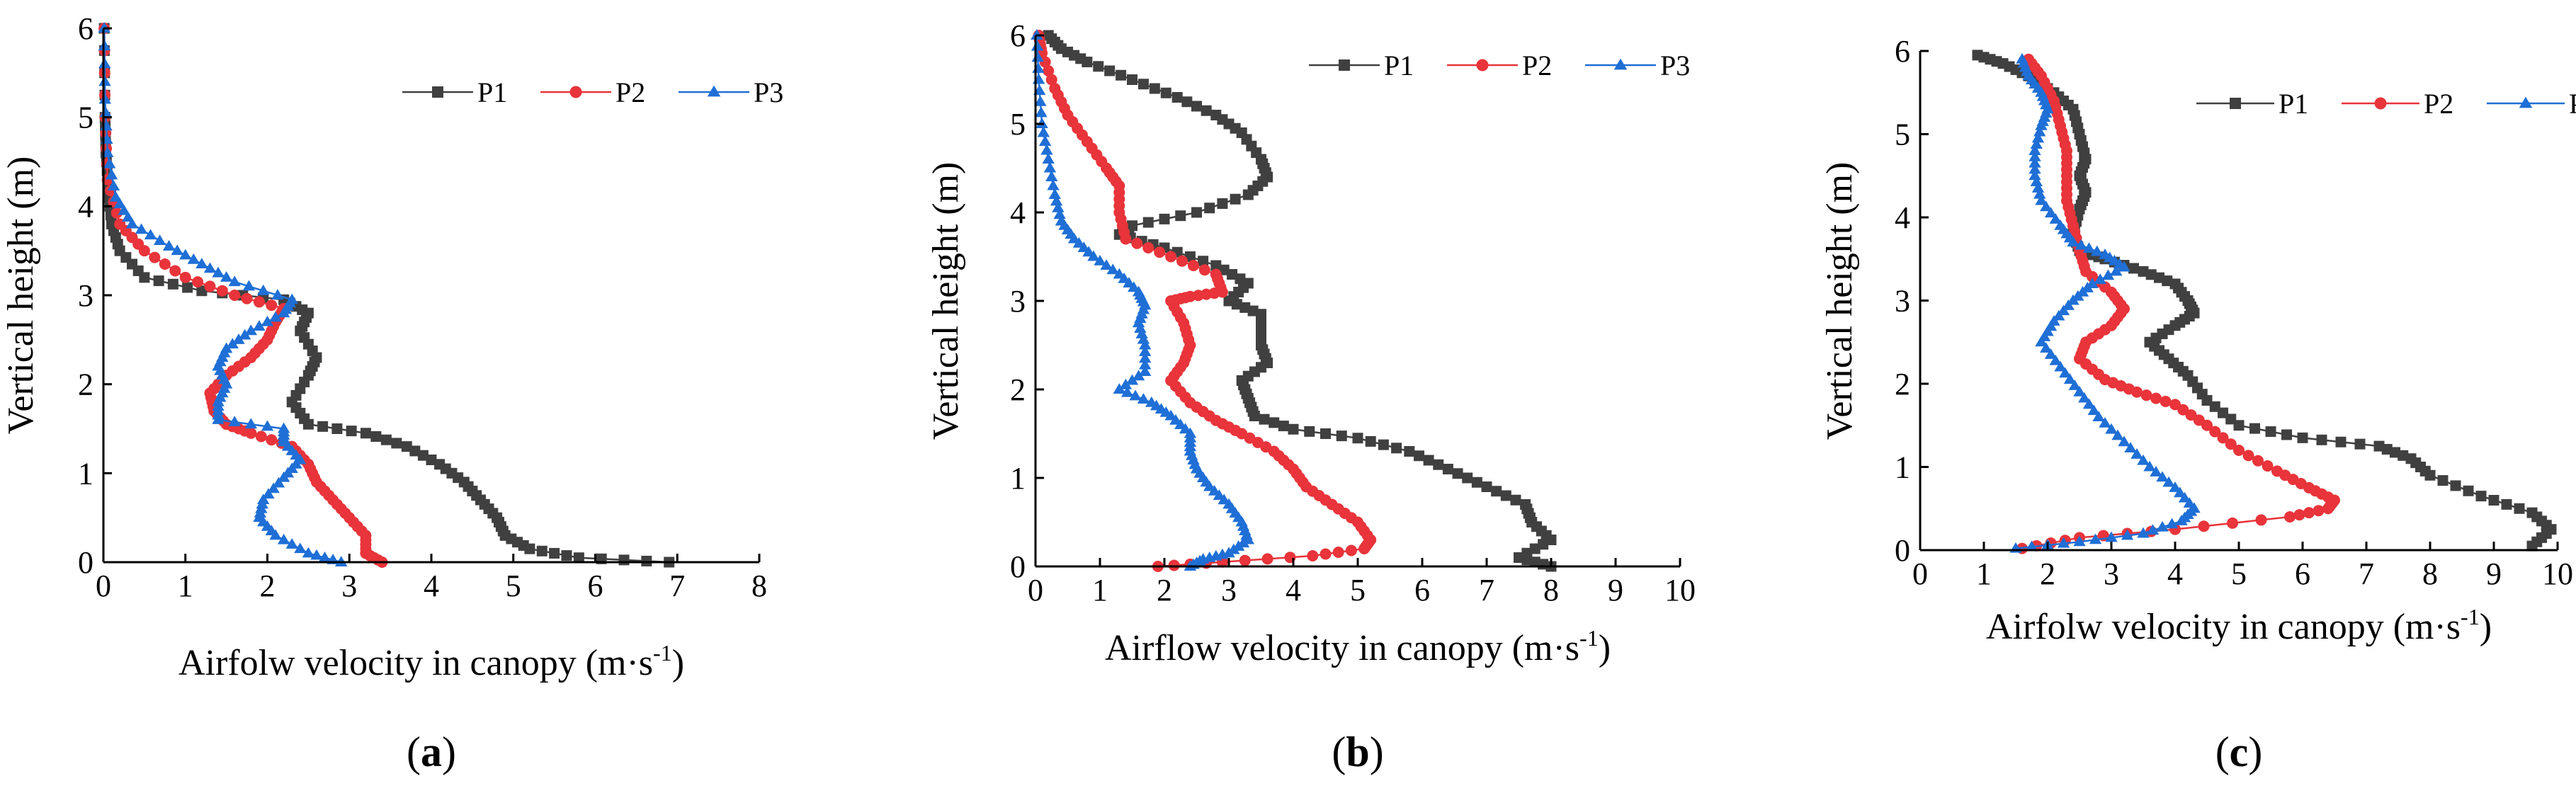  What do you see at coordinates (2223, 627) in the screenshot?
I see `x-axis-label-text: Airfolw velocity in canopy (m·s` at bounding box center [2223, 627].